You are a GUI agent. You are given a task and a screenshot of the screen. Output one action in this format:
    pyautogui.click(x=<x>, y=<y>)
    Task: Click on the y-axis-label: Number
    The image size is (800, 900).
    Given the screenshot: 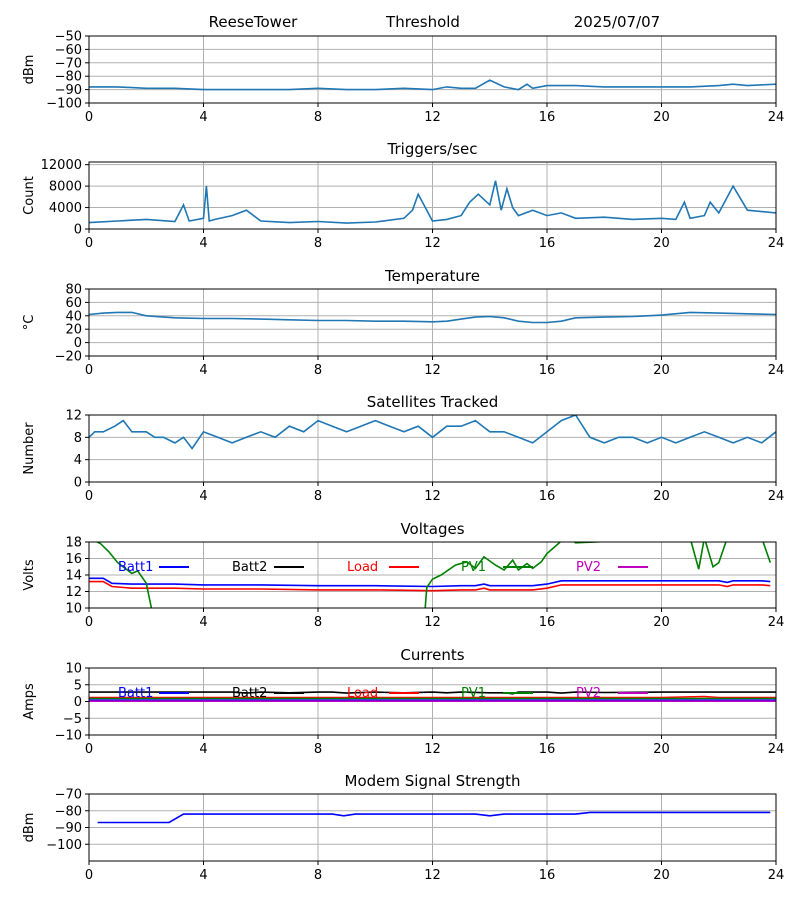 What is the action you would take?
    pyautogui.click(x=29, y=448)
    